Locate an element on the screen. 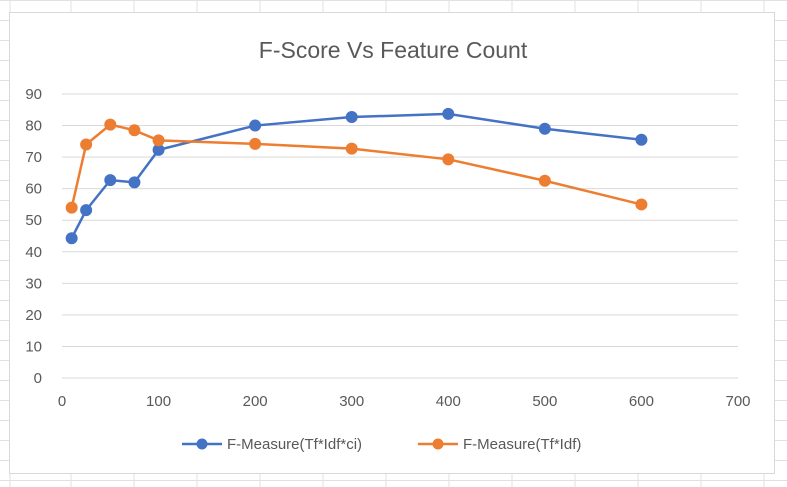  y-tick-label: 50 is located at coordinates (33, 220).